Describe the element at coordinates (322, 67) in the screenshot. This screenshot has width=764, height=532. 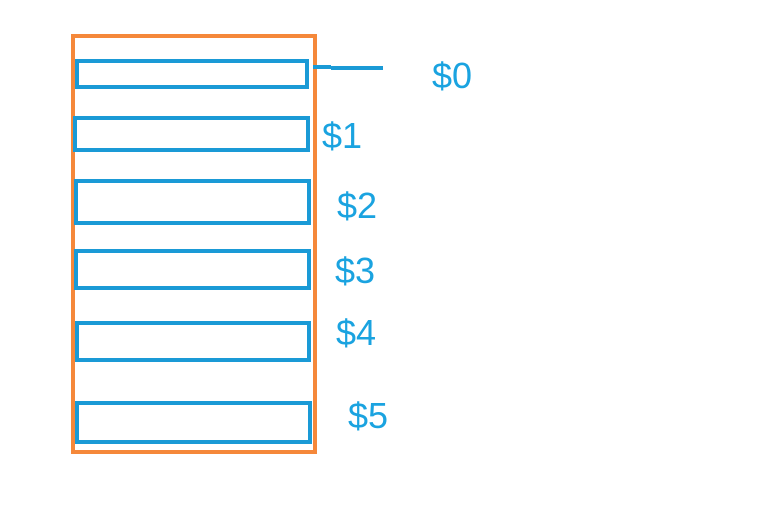
I see `slot-0-pointer-line` at that location.